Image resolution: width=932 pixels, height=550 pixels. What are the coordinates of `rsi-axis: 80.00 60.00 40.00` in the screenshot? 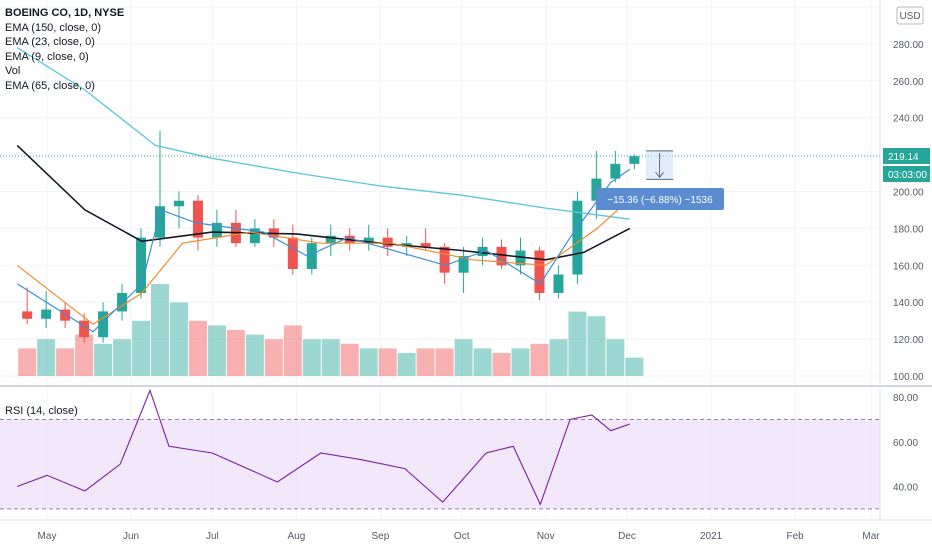 It's located at (905, 443).